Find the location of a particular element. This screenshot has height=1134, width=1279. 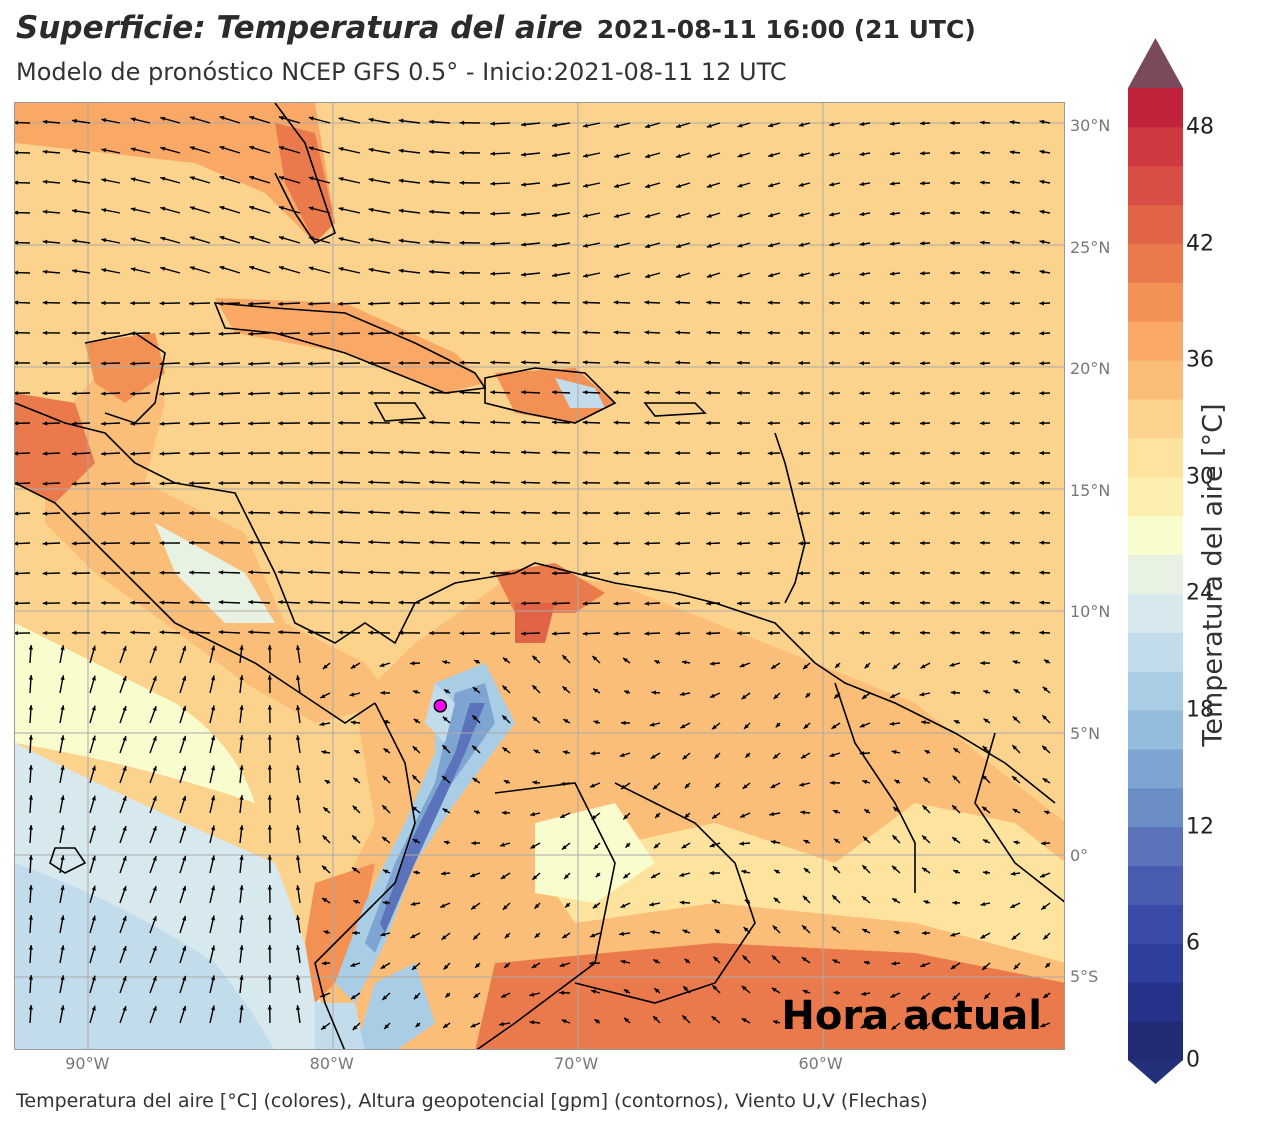

colorbar-tick-label: 18 is located at coordinates (1200, 710).